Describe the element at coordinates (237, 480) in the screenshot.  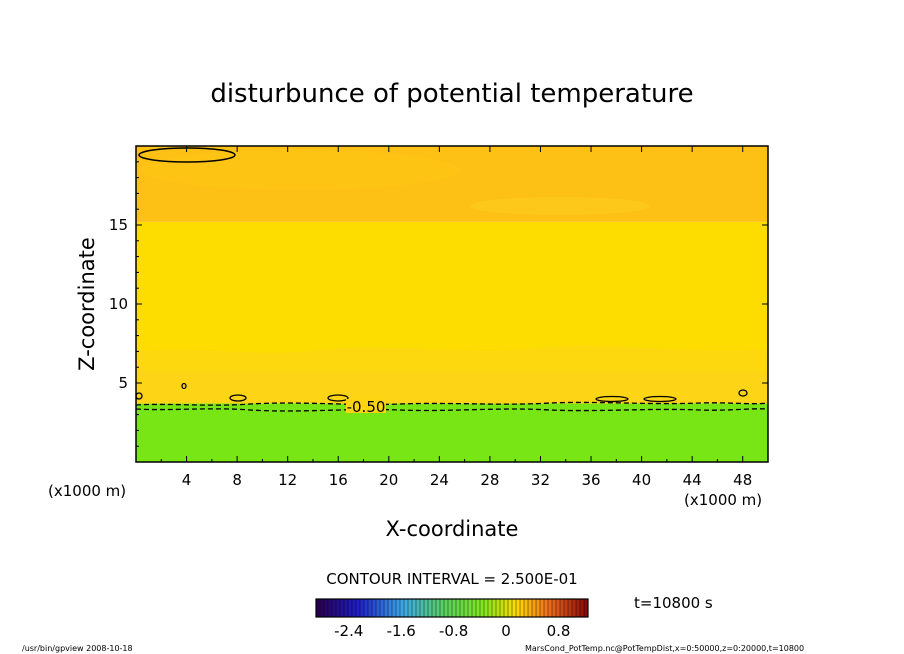
I see `x-tick-label: 8` at that location.